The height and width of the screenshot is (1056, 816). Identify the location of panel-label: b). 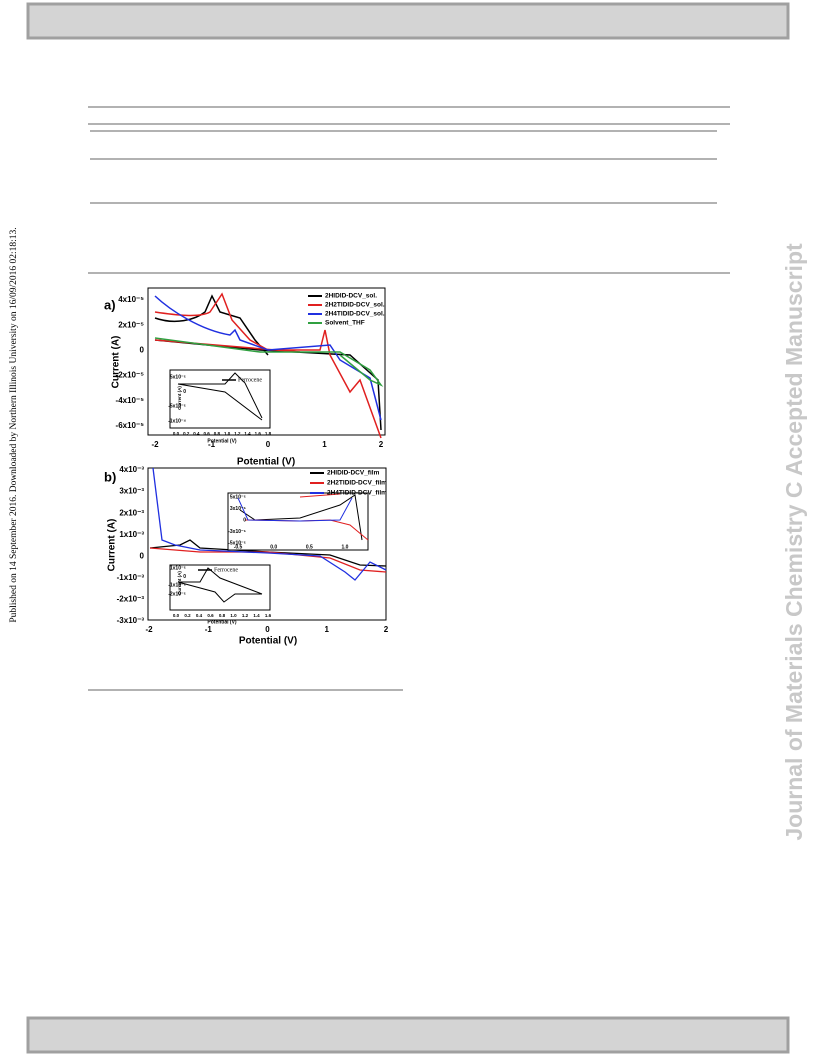
(110, 476).